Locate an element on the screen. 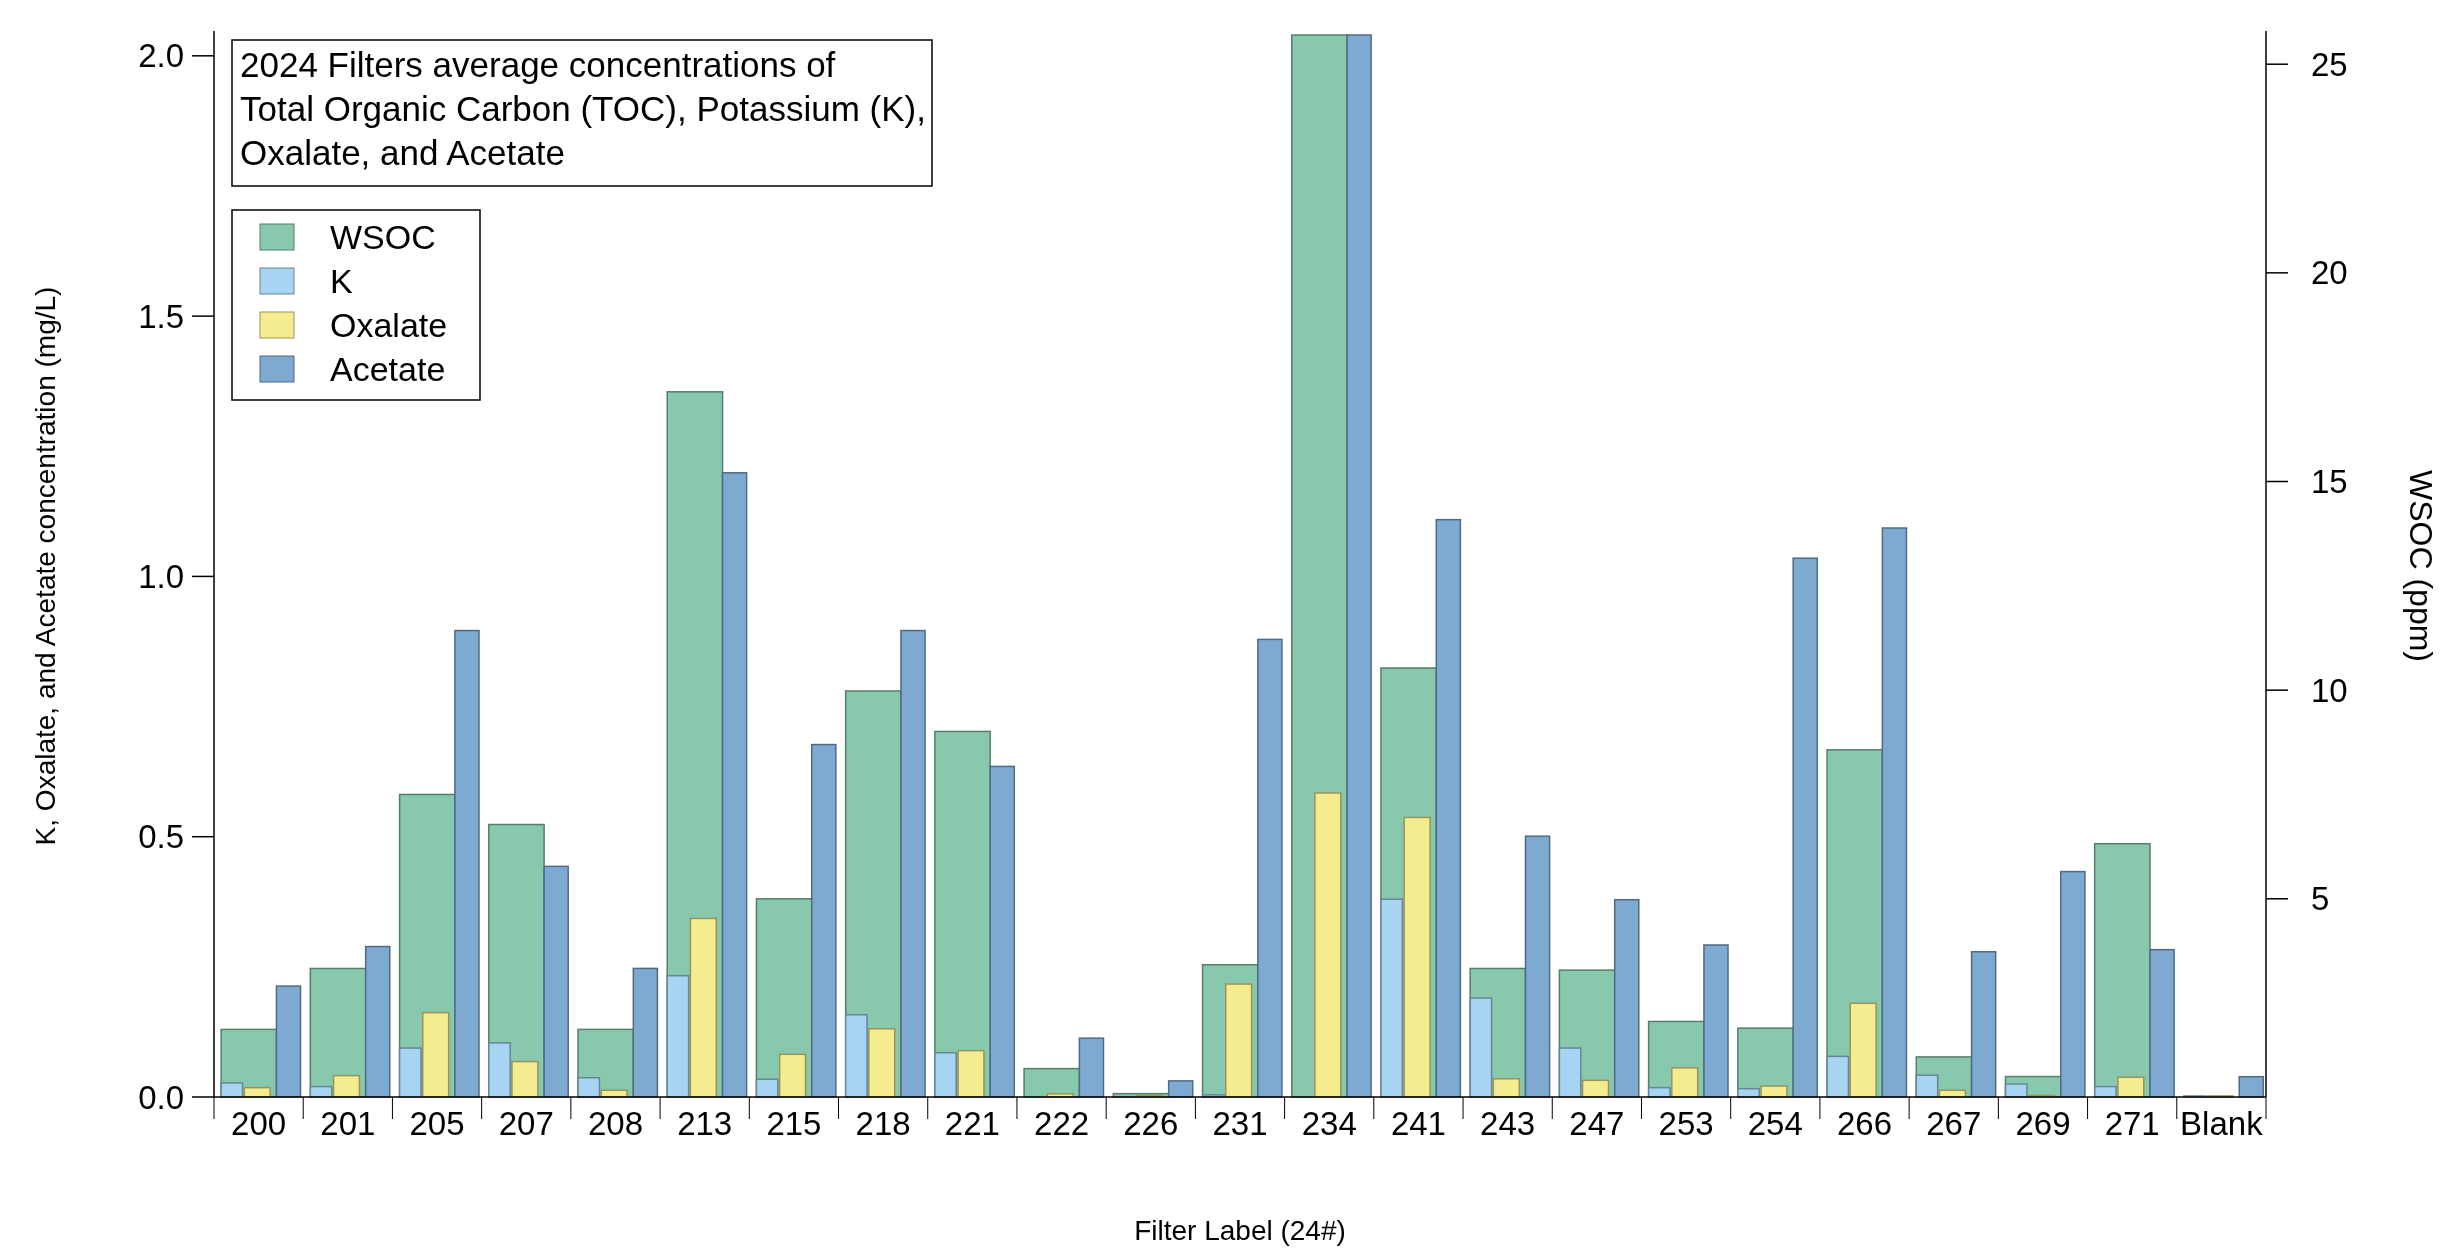 The height and width of the screenshot is (1252, 2450). x-tick-label: 213 is located at coordinates (705, 1123).